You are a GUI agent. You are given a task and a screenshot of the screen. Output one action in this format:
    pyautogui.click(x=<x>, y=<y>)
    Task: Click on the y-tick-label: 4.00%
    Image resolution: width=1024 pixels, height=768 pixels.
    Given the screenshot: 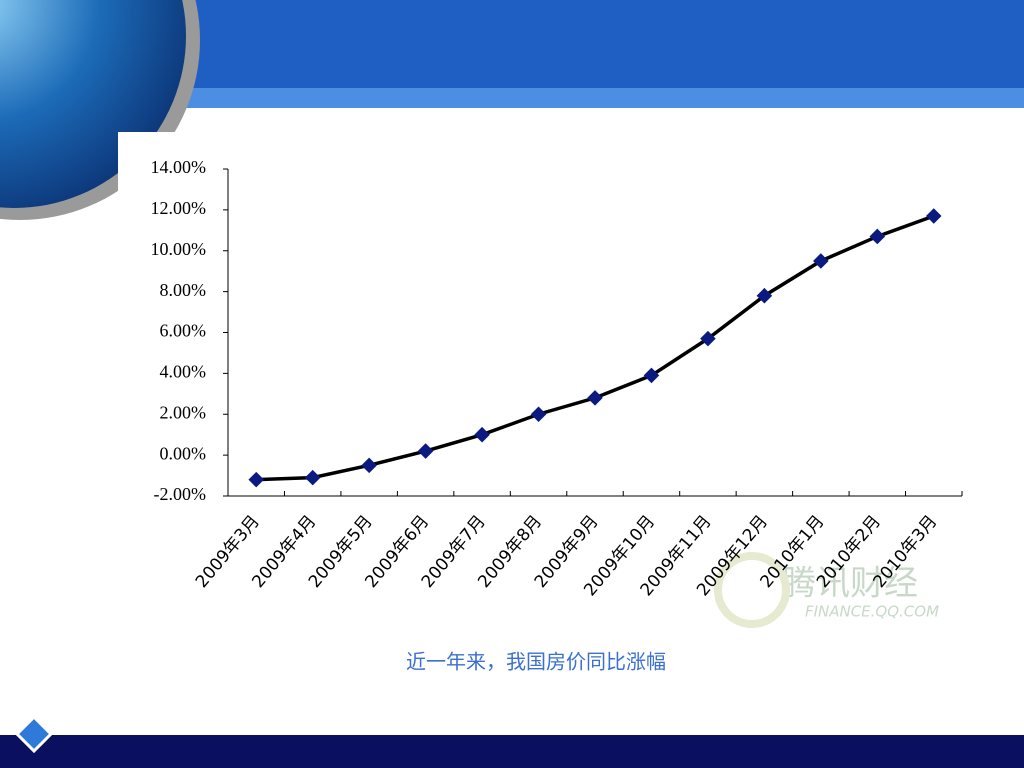 What is the action you would take?
    pyautogui.click(x=183, y=372)
    